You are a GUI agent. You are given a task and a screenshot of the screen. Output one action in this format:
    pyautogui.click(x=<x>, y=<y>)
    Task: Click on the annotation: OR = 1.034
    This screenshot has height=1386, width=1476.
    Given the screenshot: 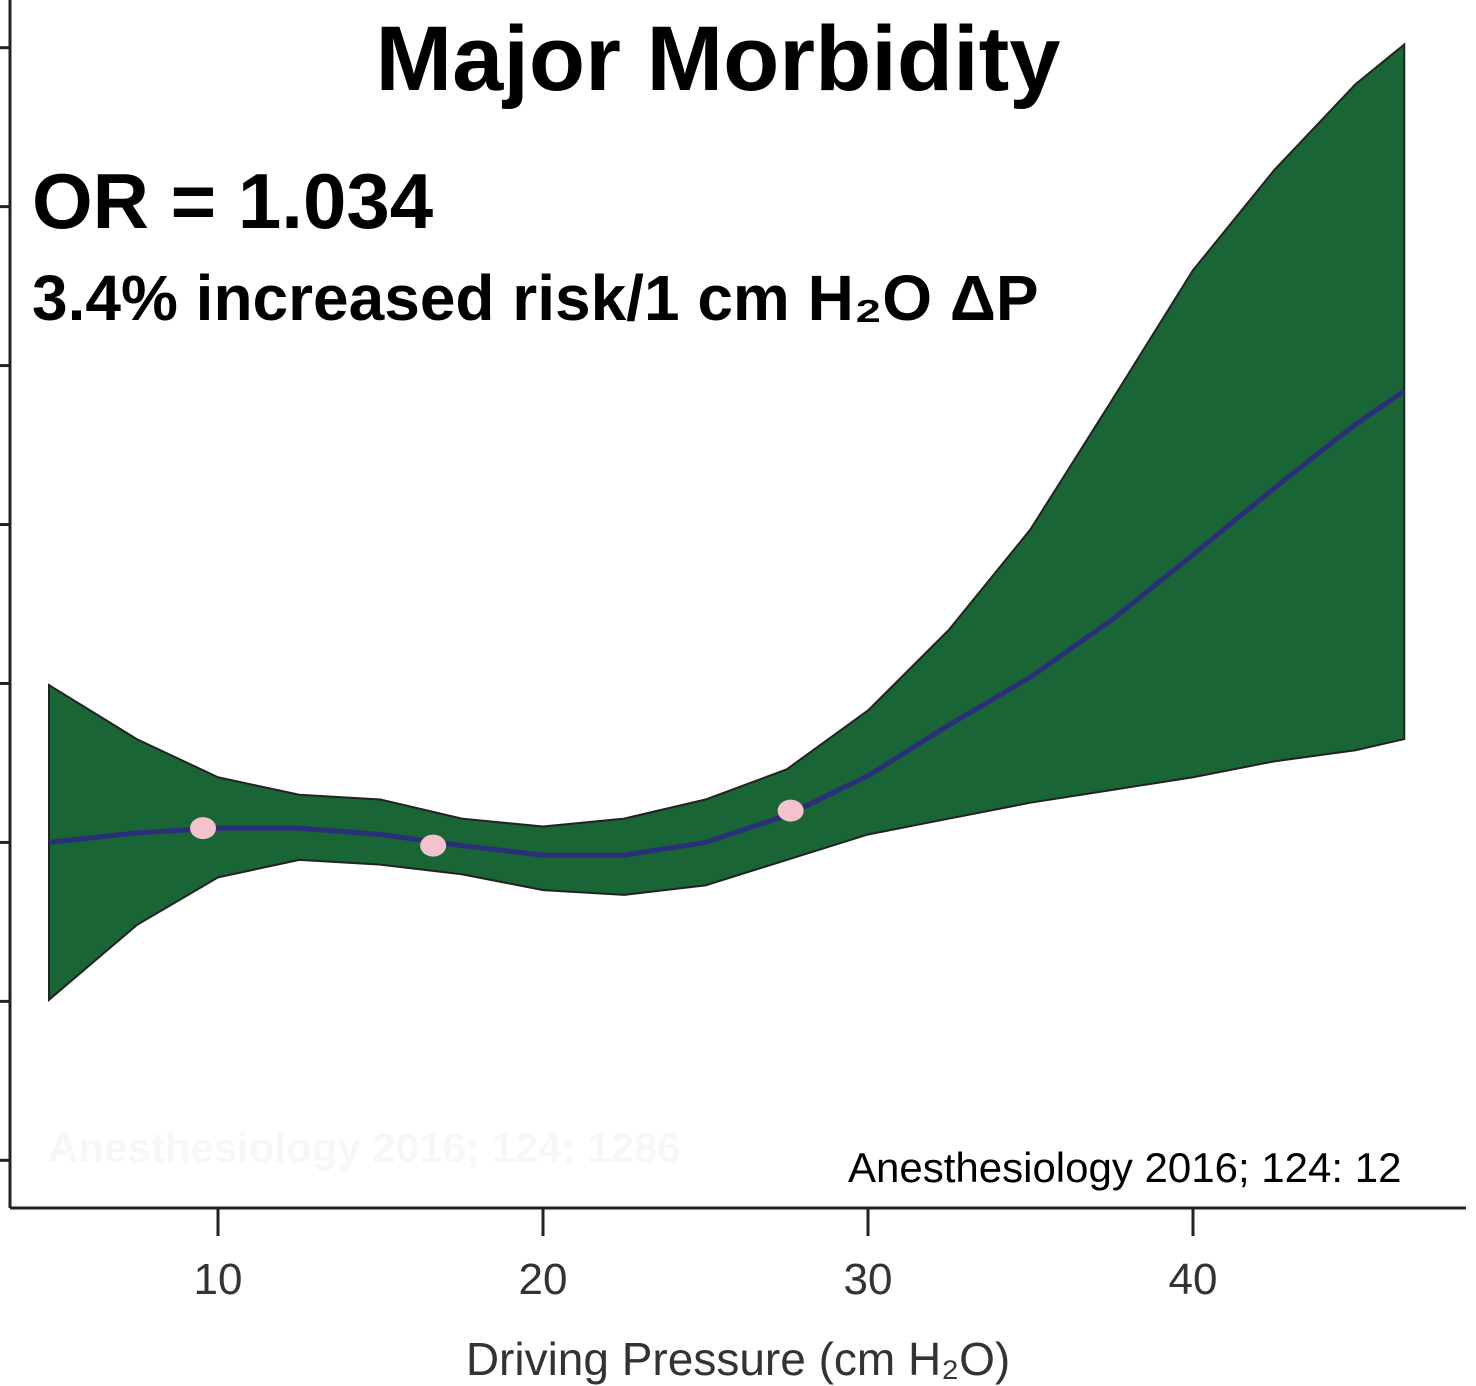 What is the action you would take?
    pyautogui.click(x=232, y=201)
    